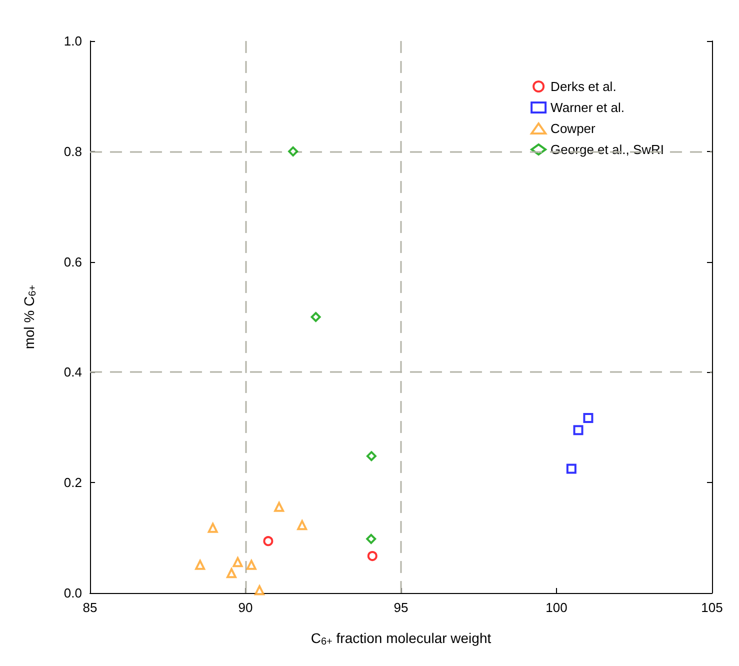  Describe the element at coordinates (401, 607) in the screenshot. I see `x-tick-label: 95` at that location.